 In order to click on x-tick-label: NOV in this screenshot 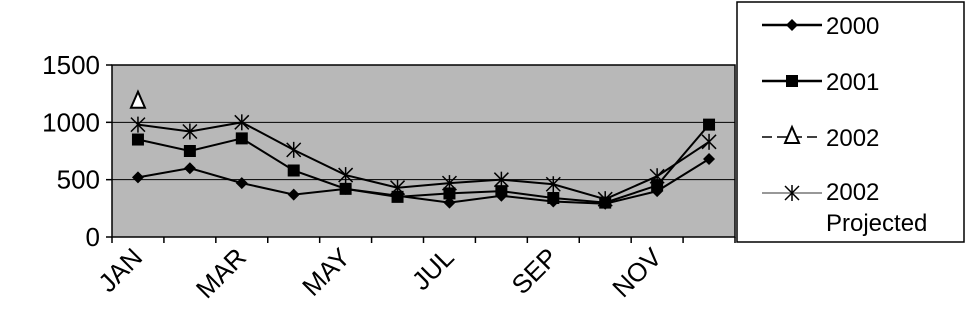, I will do `click(637, 273)`.